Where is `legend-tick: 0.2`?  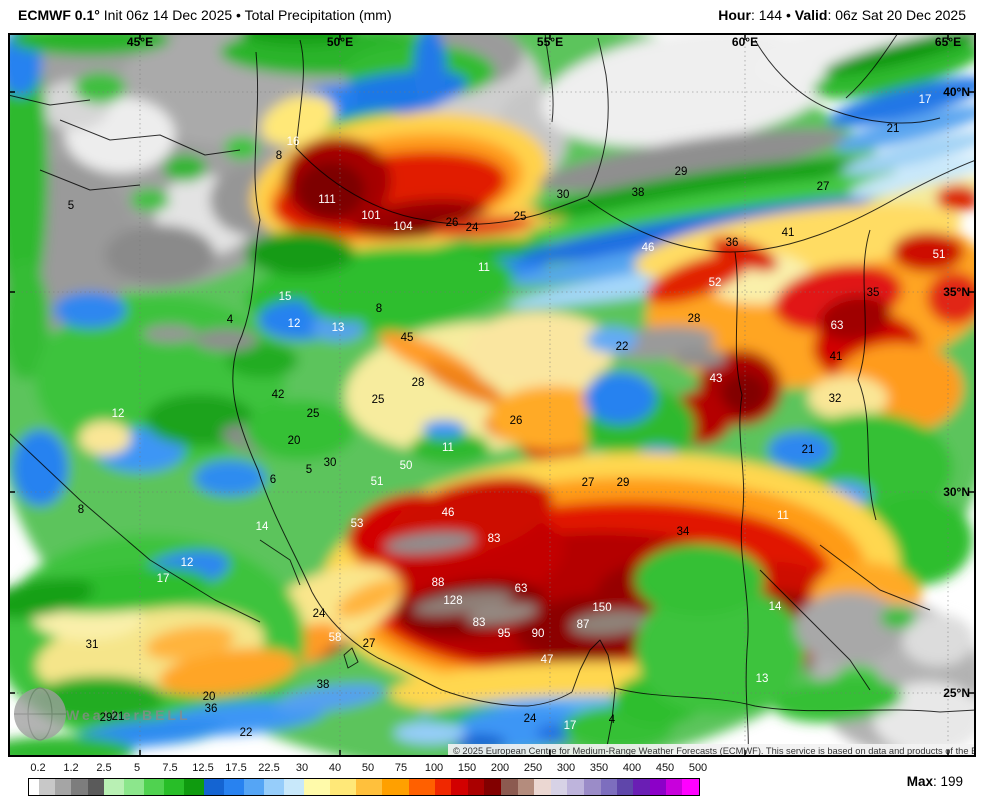 legend-tick: 0.2 is located at coordinates (38, 768).